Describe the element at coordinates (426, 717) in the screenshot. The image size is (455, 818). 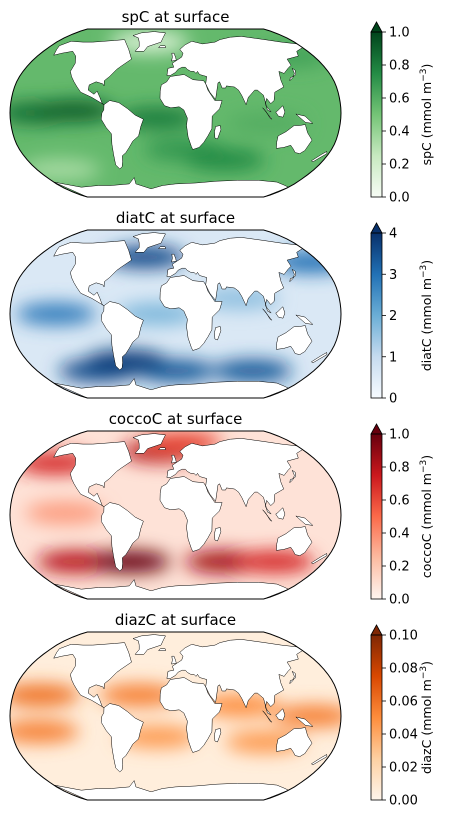
I see `colorbar-label: diazC (mmol m−3)` at that location.